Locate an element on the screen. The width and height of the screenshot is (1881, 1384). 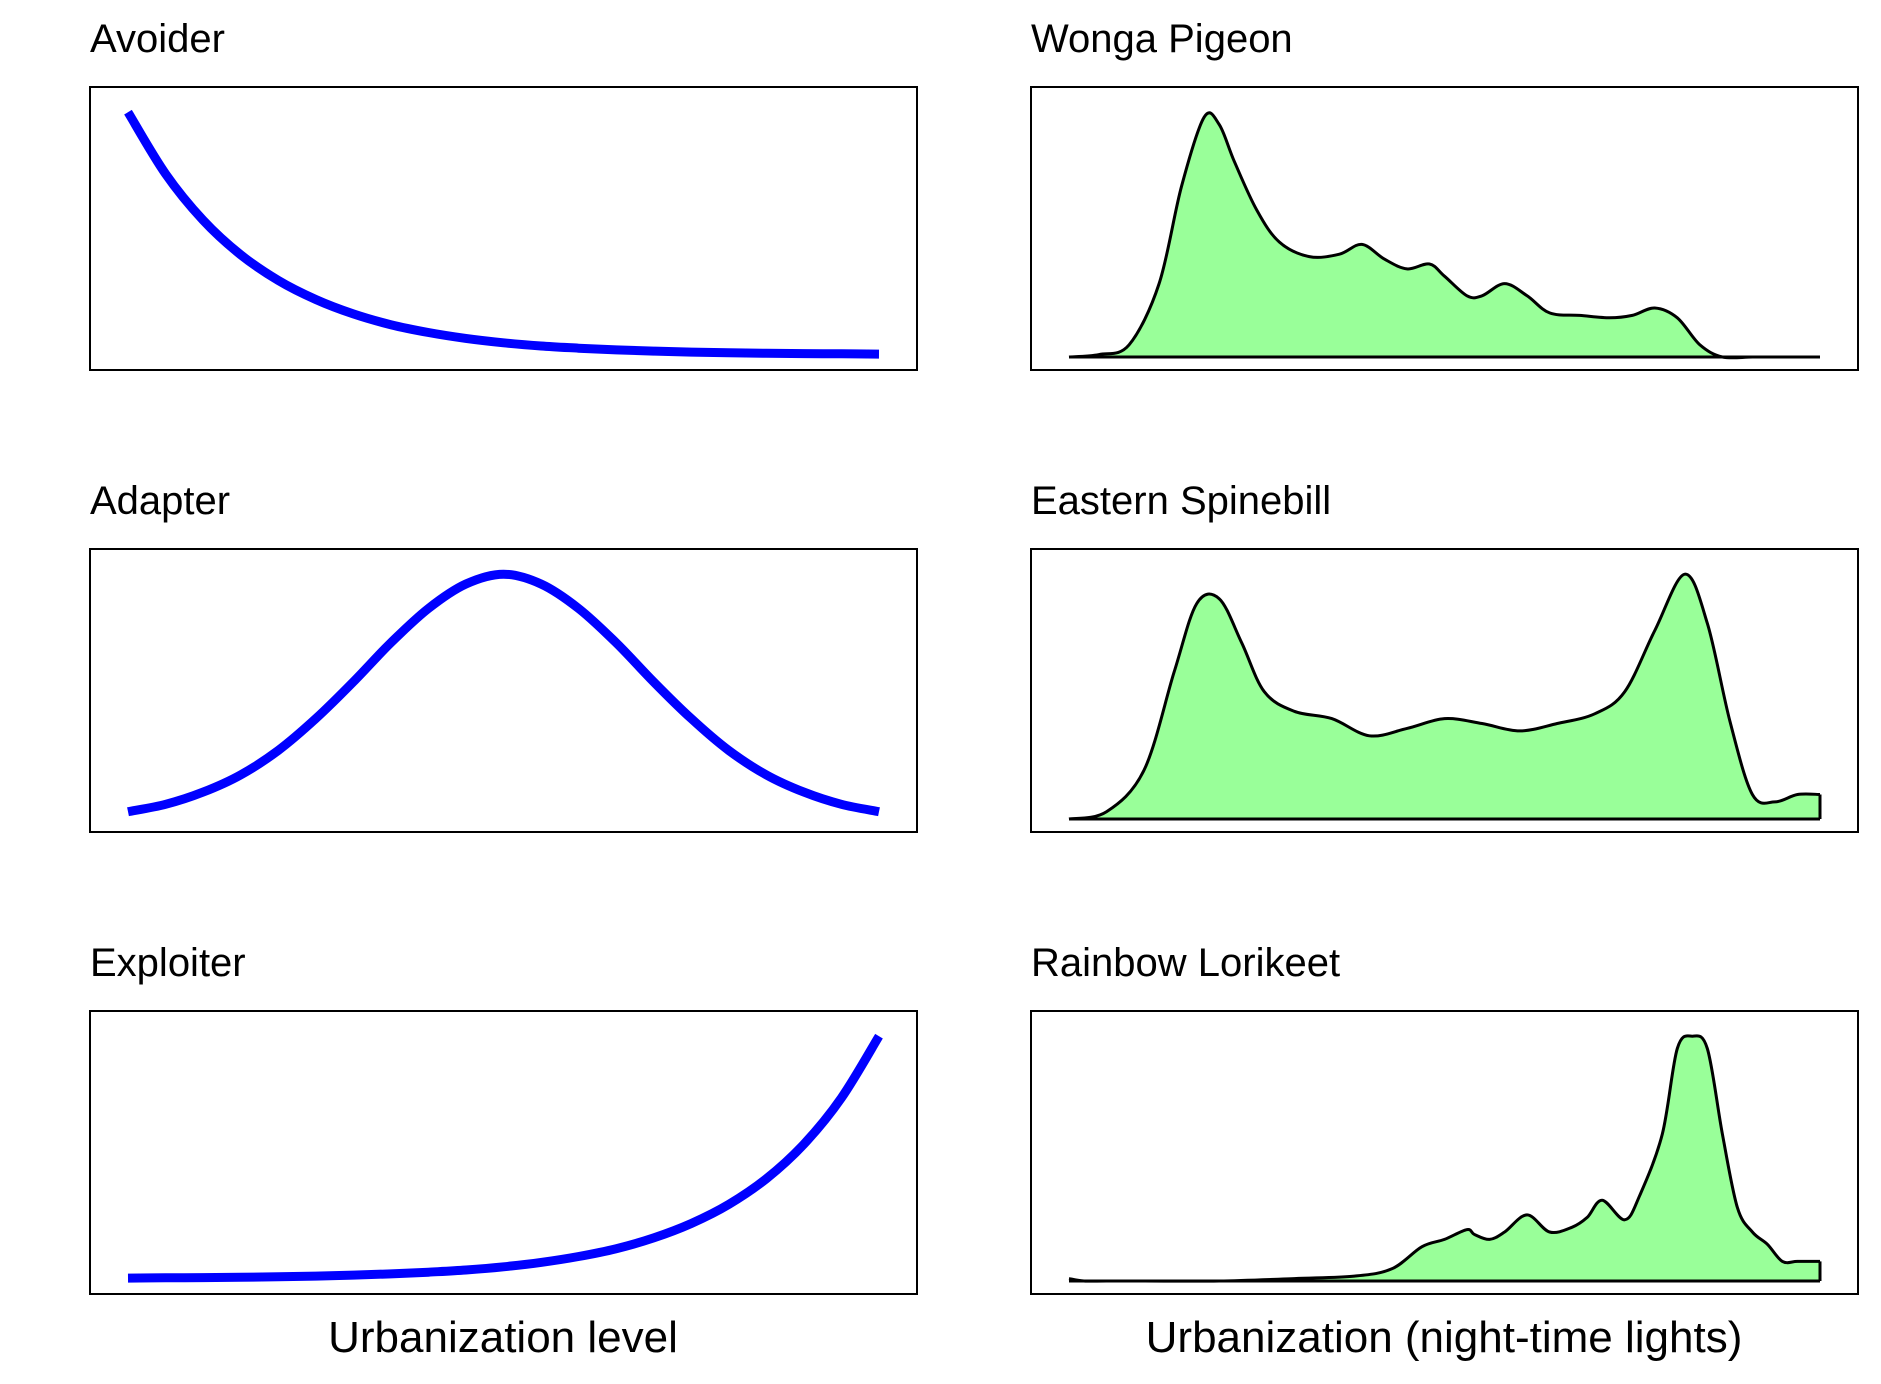
panel-title: Adapter is located at coordinates (160, 501).